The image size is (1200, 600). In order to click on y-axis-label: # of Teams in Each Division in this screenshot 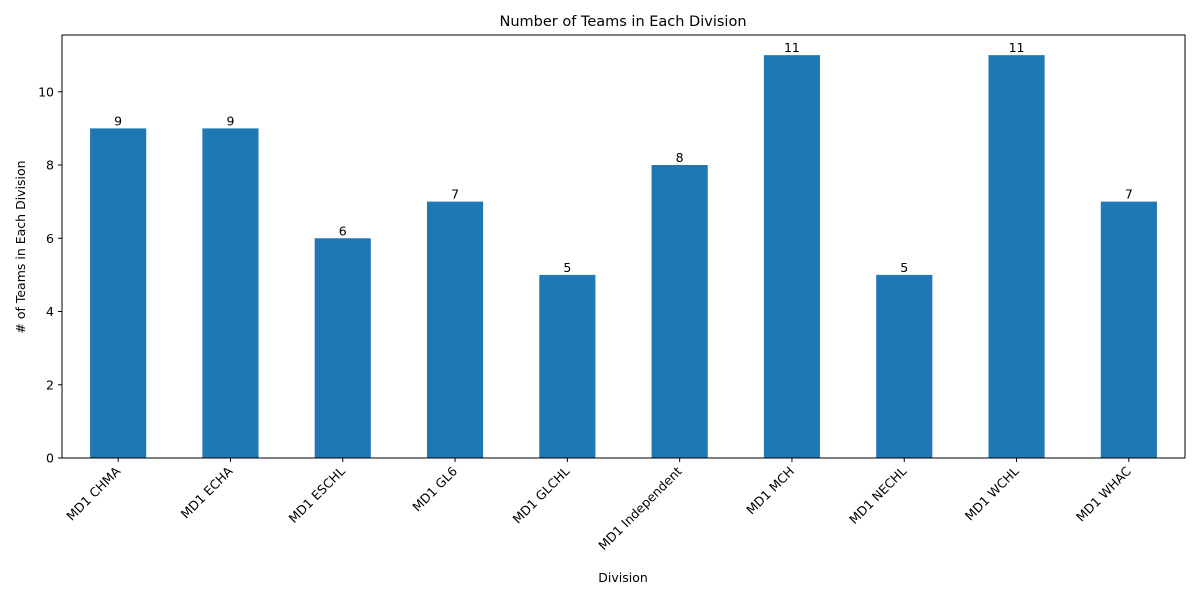, I will do `click(20, 246)`.